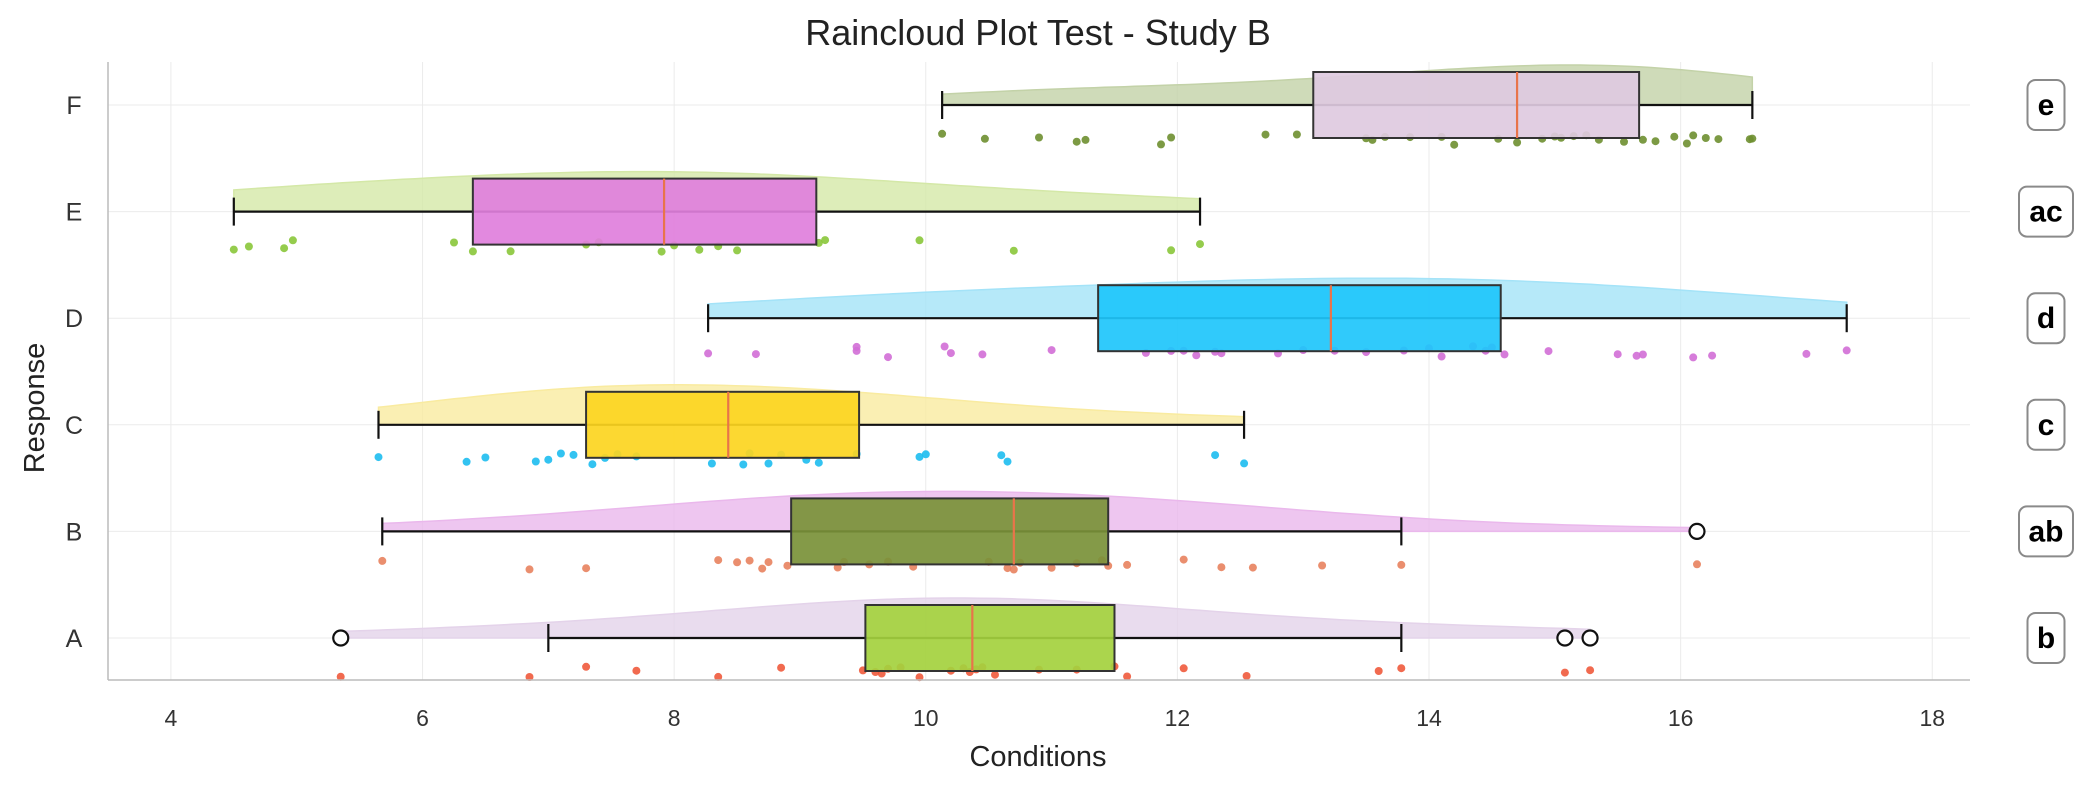 This screenshot has height=795, width=2095. I want to click on box-A, so click(990, 638).